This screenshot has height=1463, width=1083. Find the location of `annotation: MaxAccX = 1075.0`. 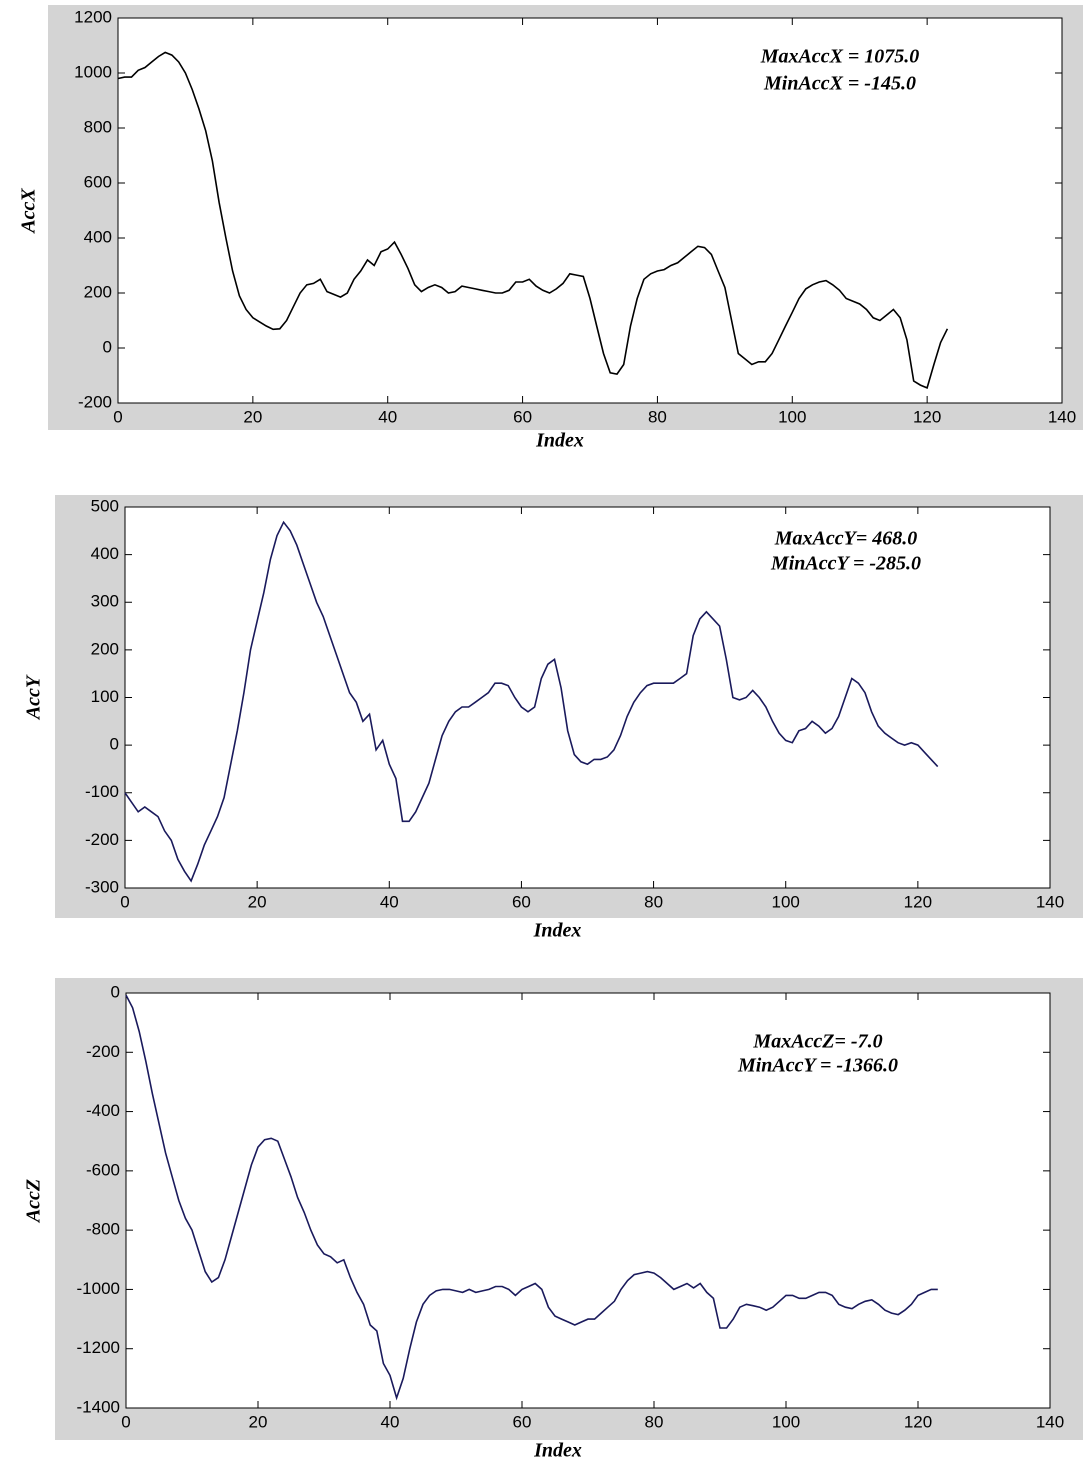

annotation: MaxAccX = 1075.0 is located at coordinates (840, 57).